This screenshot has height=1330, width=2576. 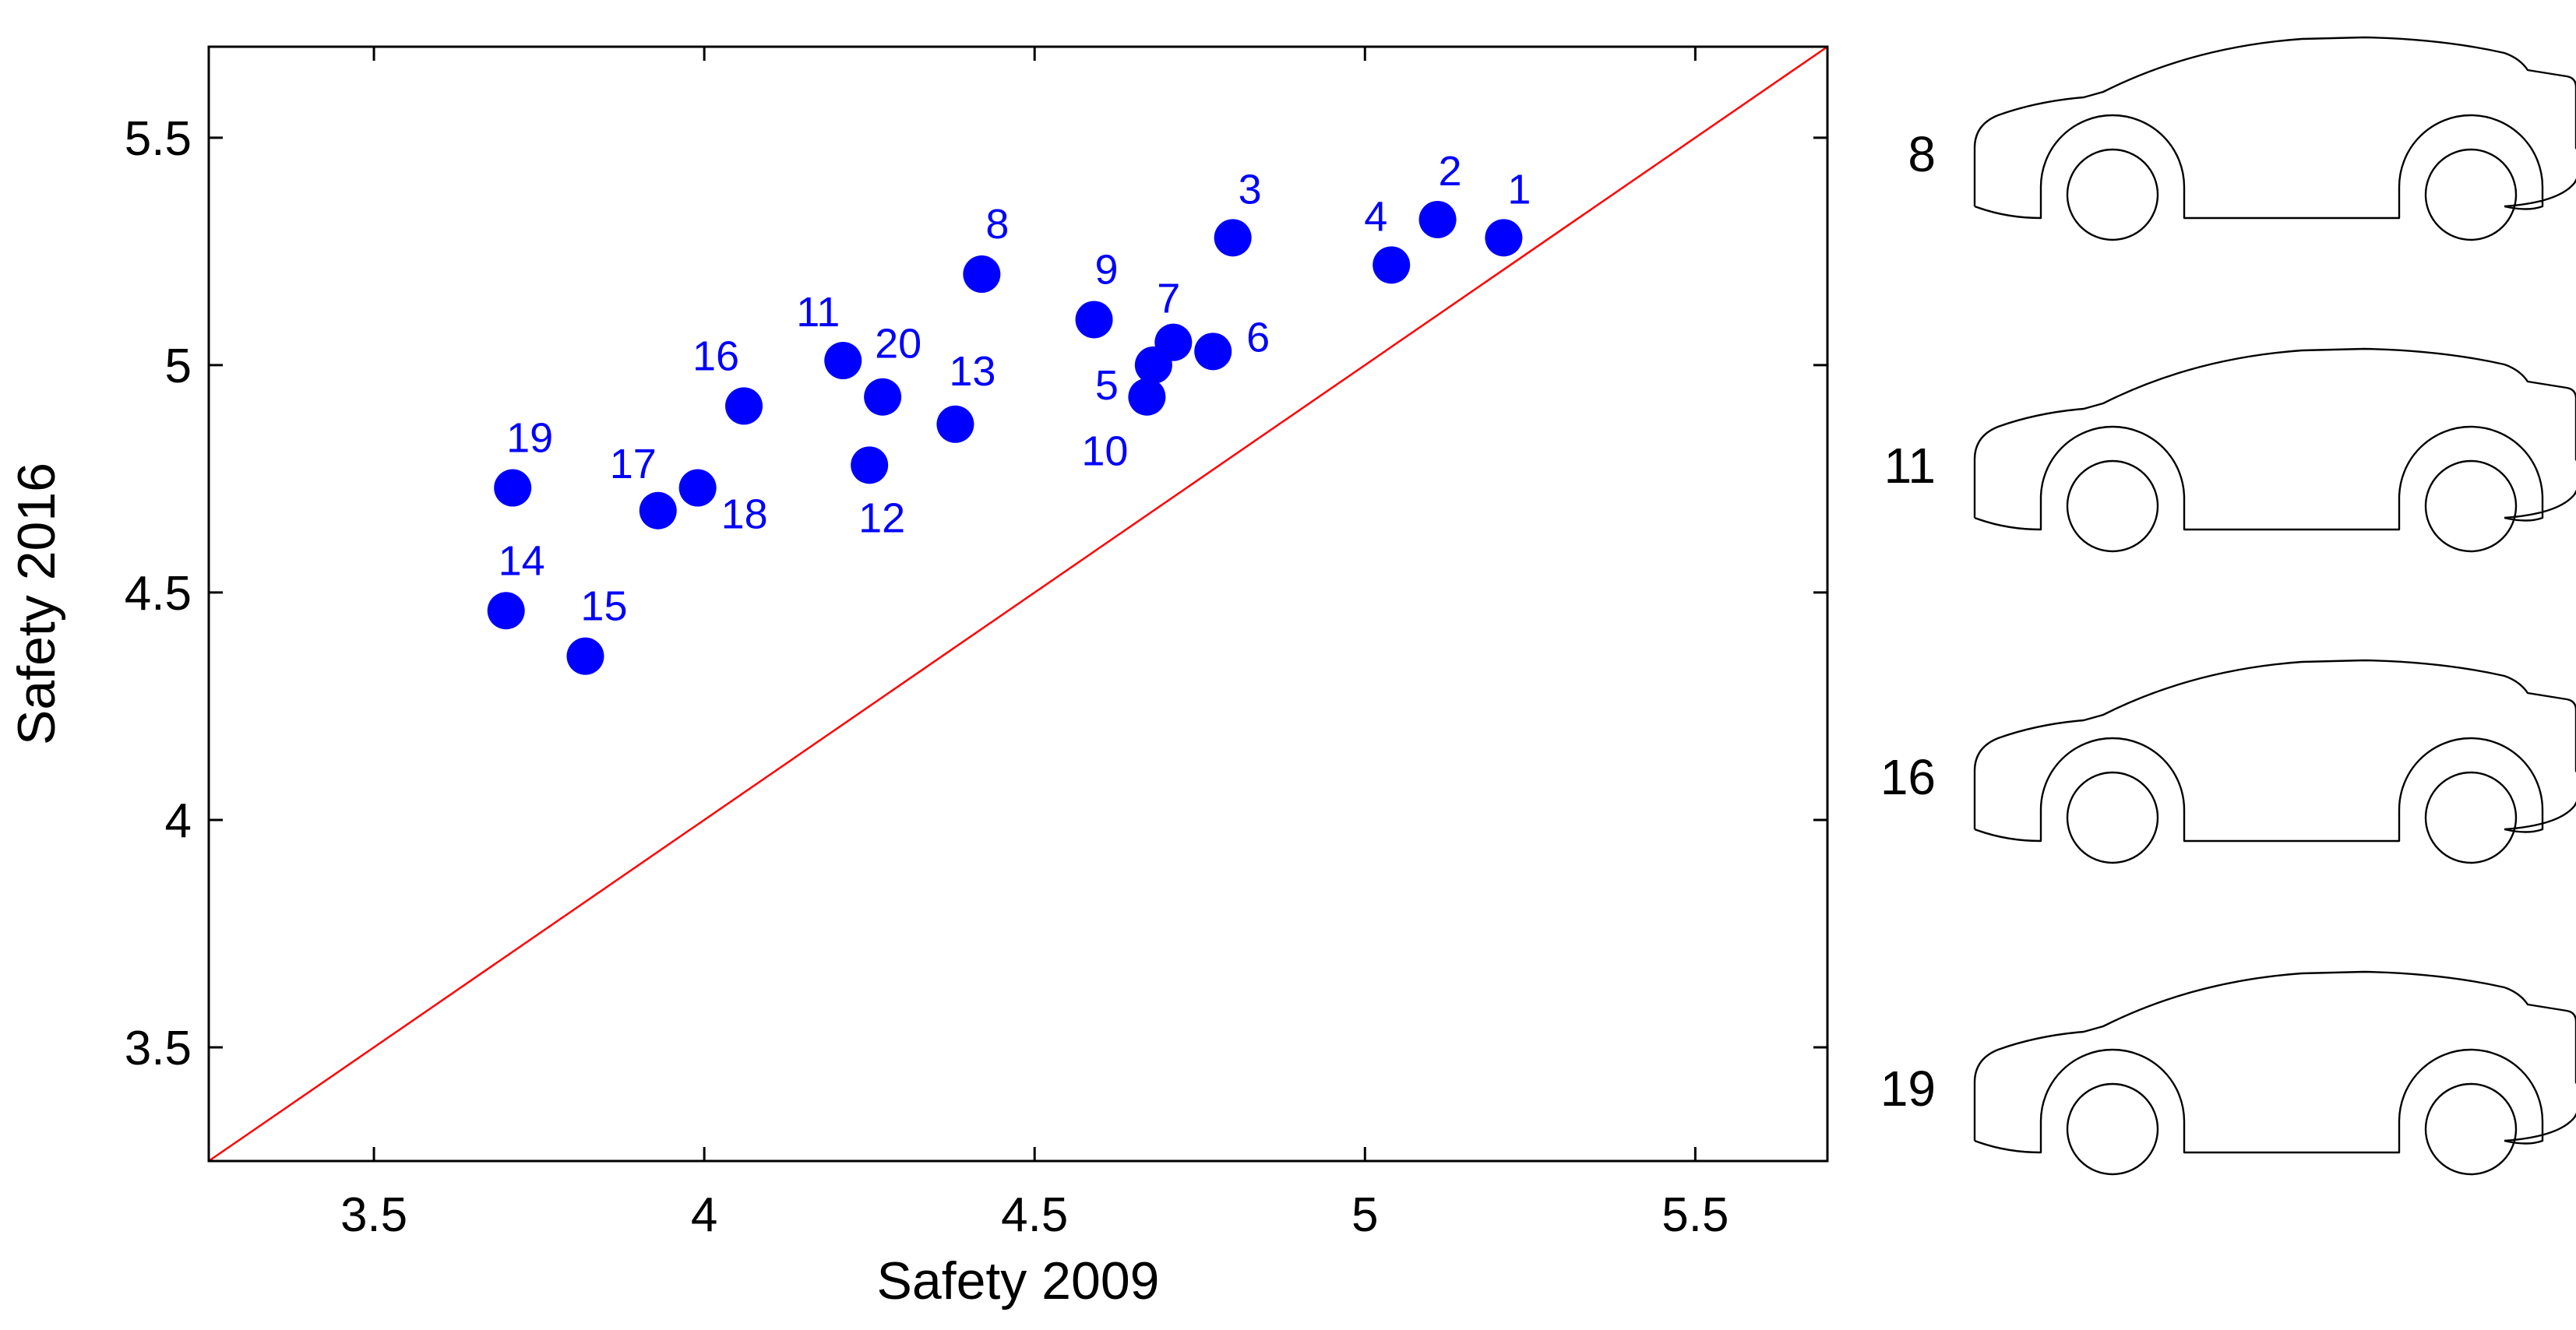 What do you see at coordinates (881, 517) in the screenshot?
I see `data-point-label-12: 12` at bounding box center [881, 517].